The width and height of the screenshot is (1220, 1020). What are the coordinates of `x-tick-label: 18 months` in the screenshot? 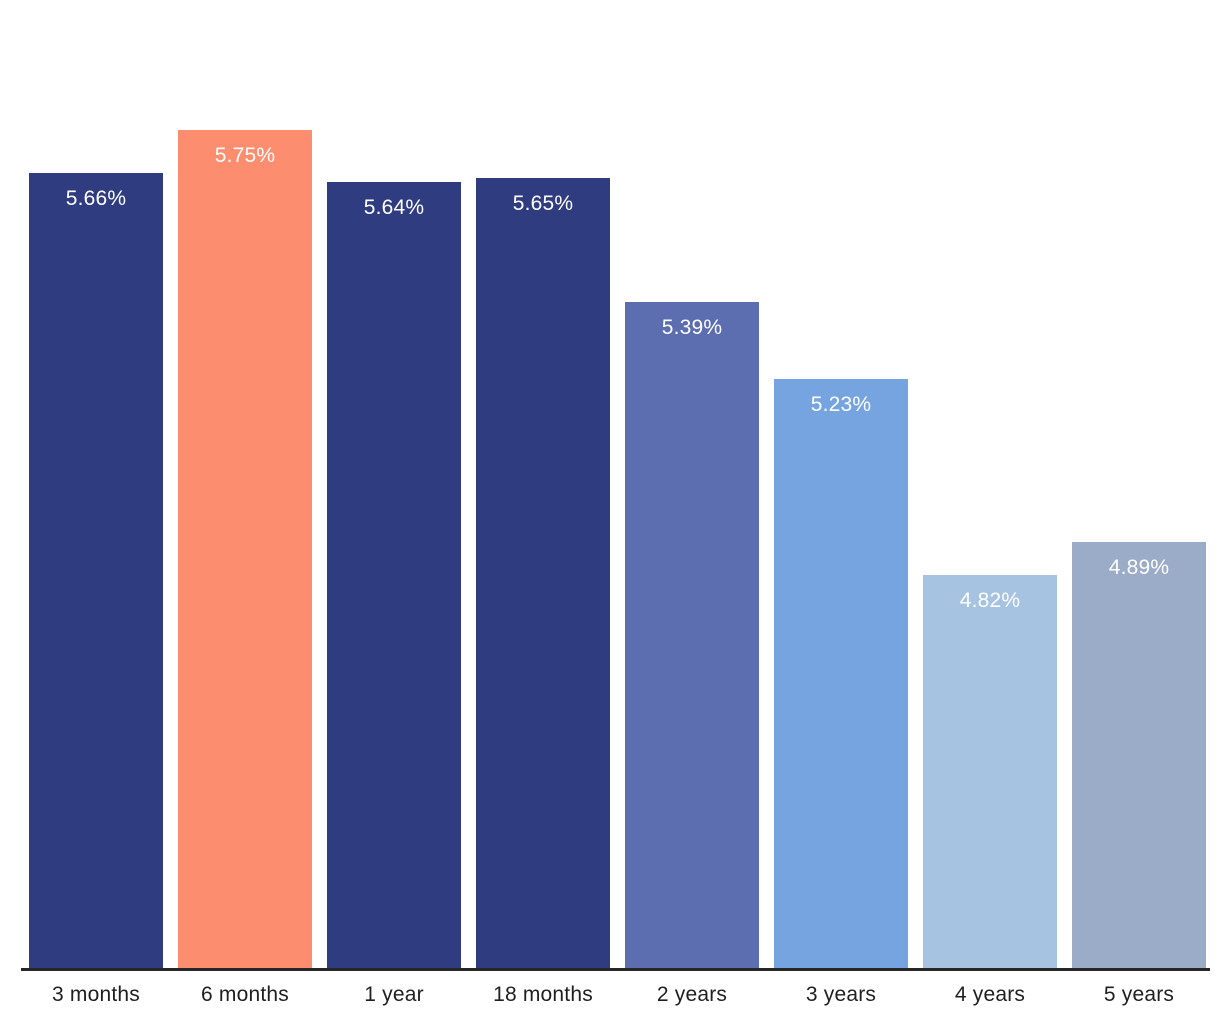 It's located at (543, 994).